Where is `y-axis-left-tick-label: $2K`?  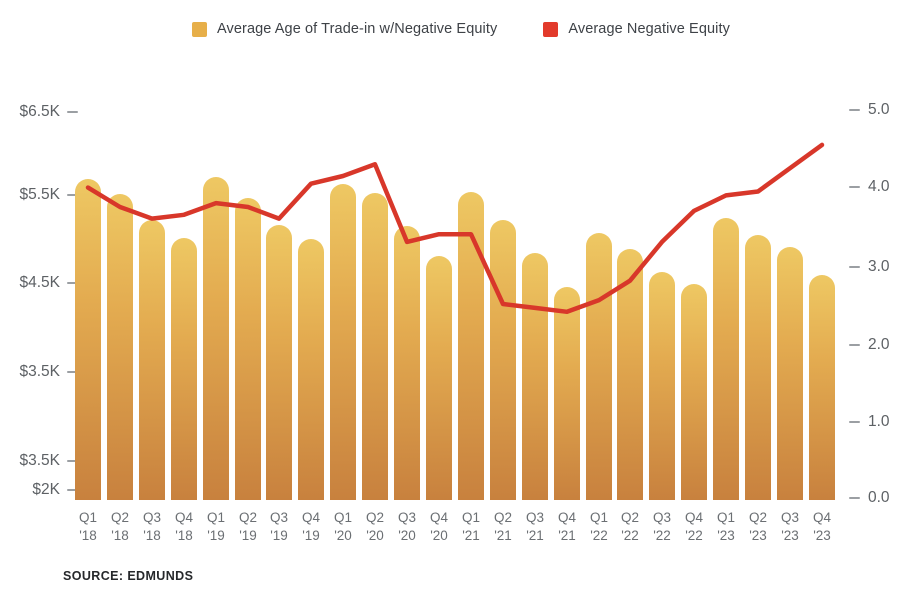
y-axis-left-tick-label: $2K is located at coordinates (44, 490).